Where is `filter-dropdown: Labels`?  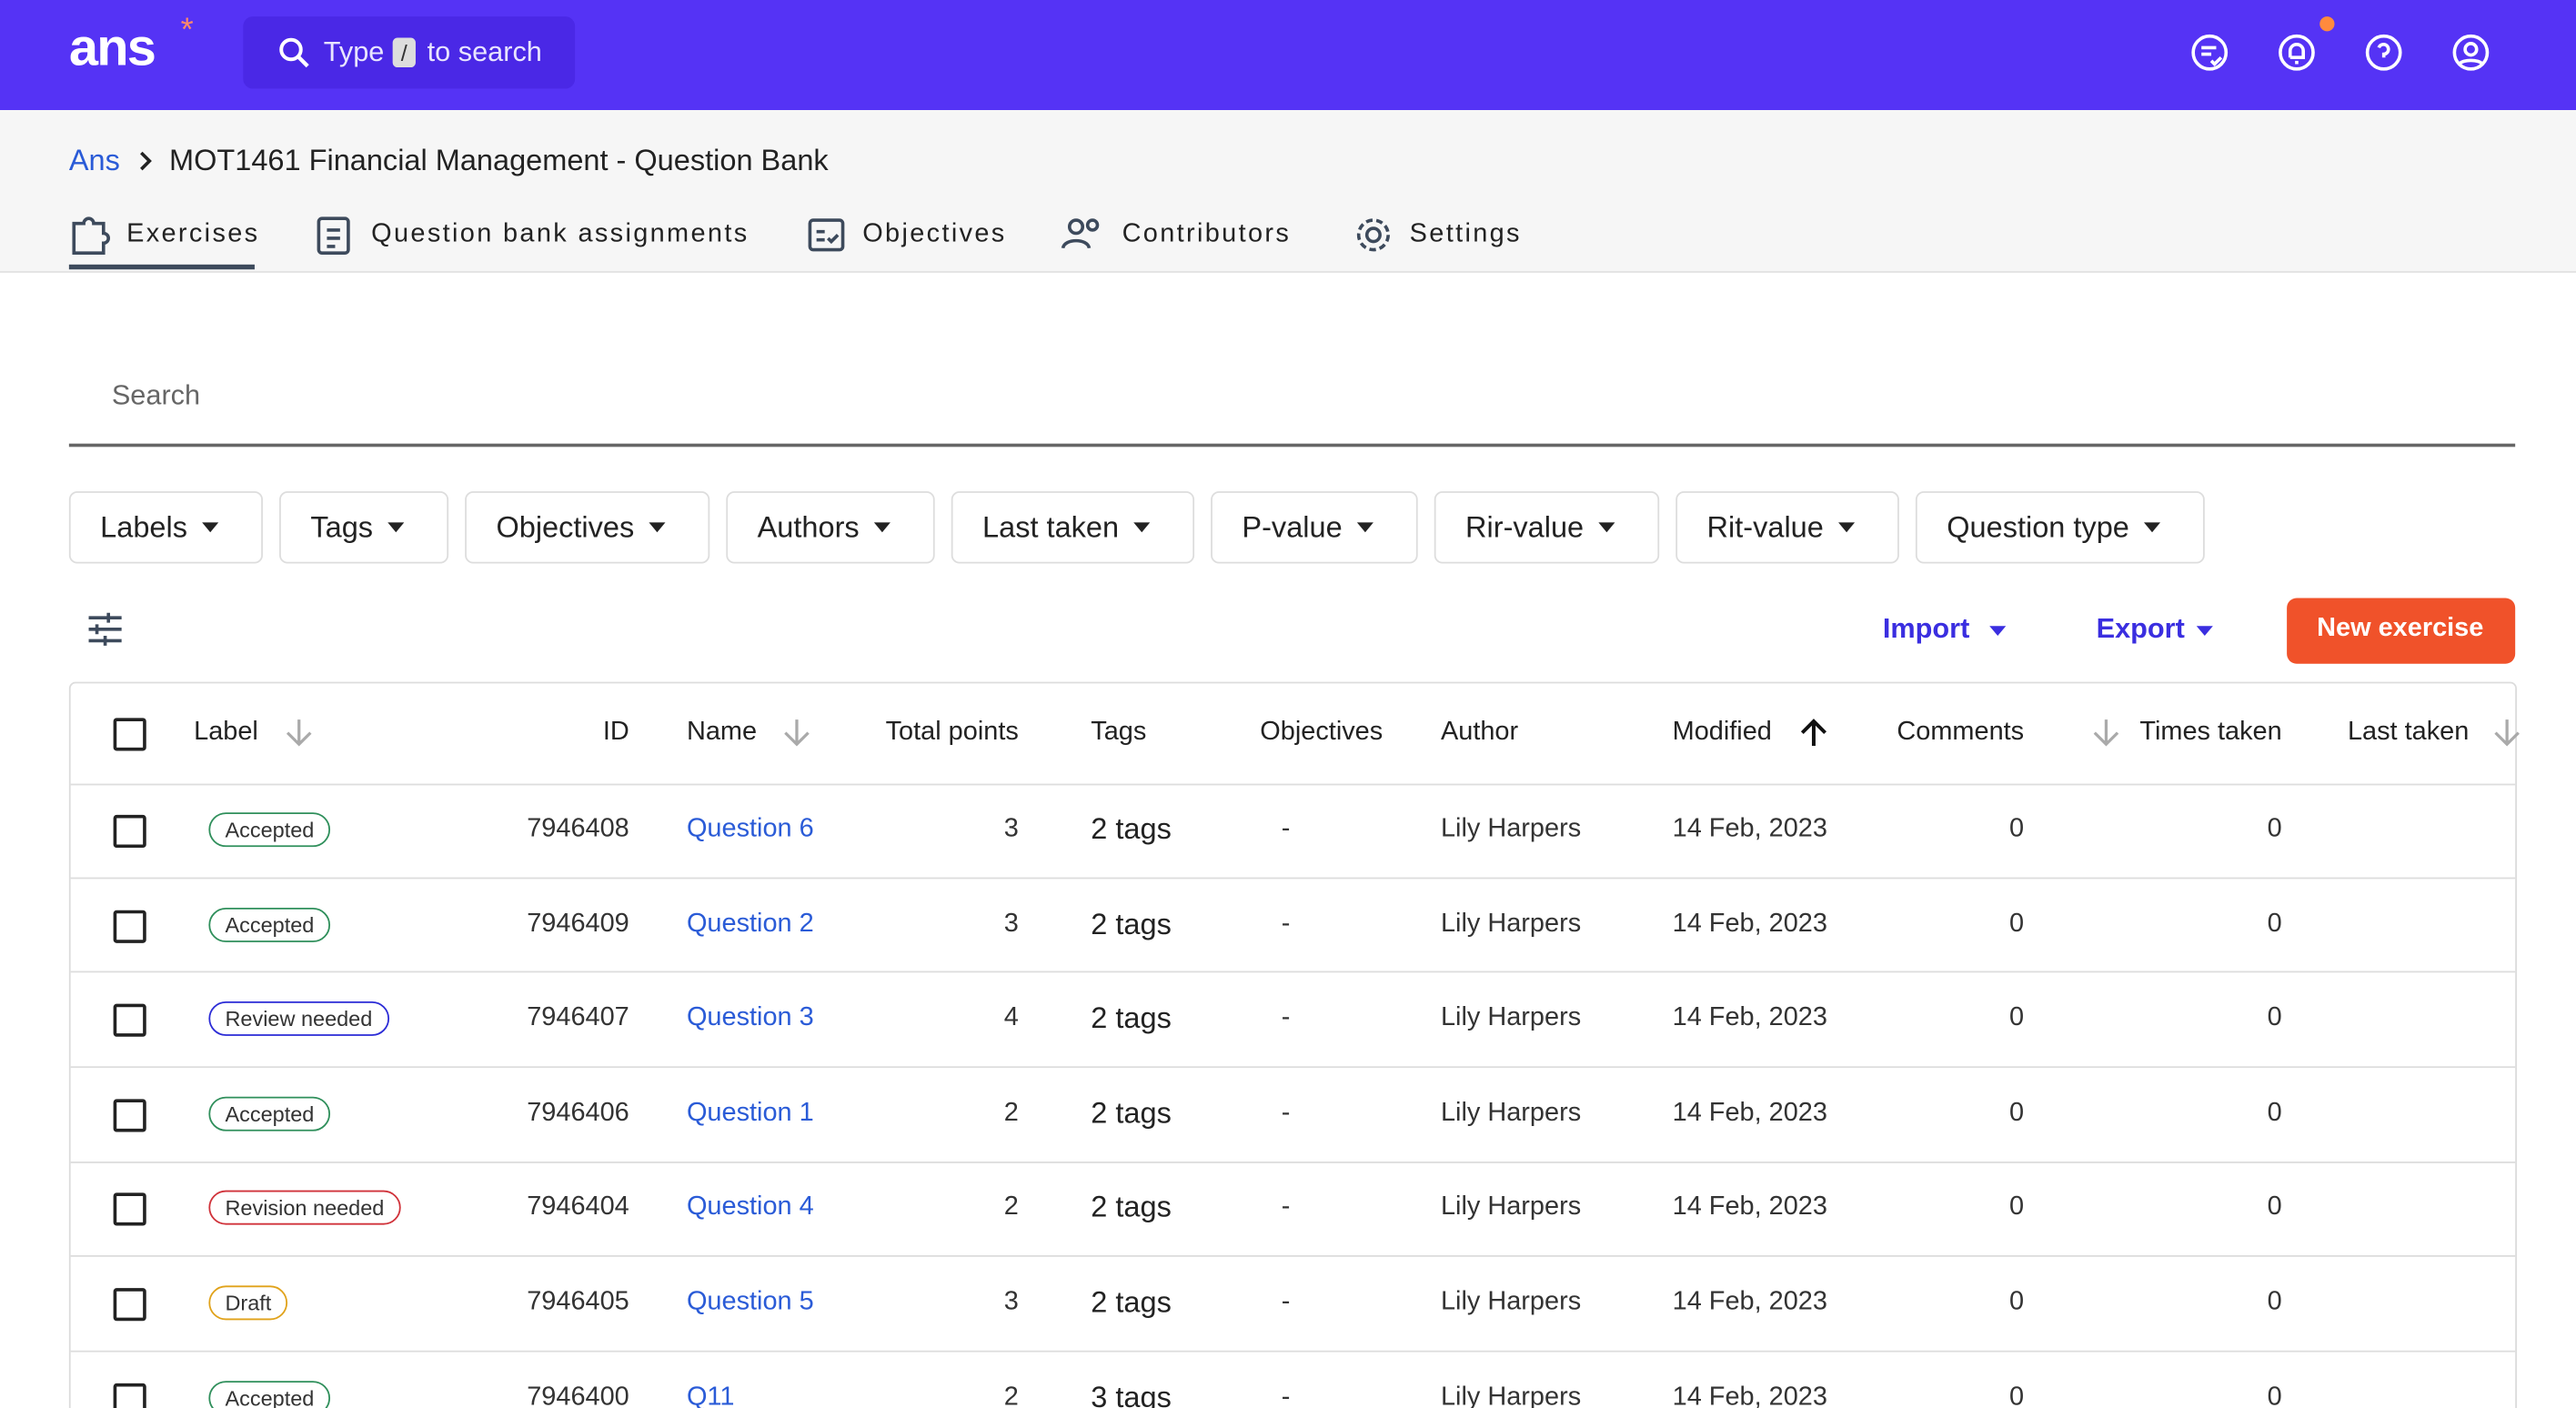 filter-dropdown: Labels is located at coordinates (166, 527).